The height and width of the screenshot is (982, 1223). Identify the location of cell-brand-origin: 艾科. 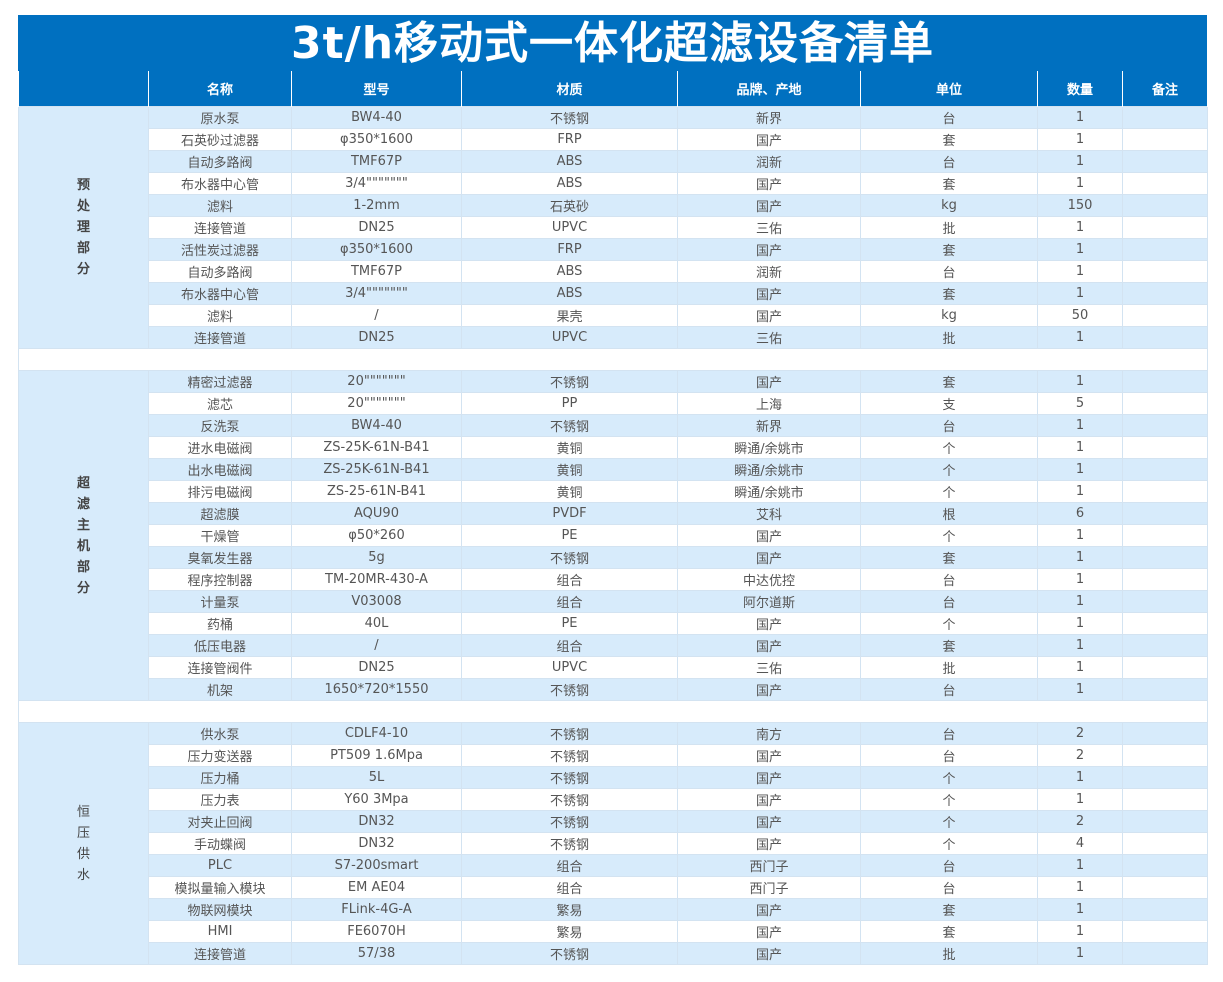
(769, 513).